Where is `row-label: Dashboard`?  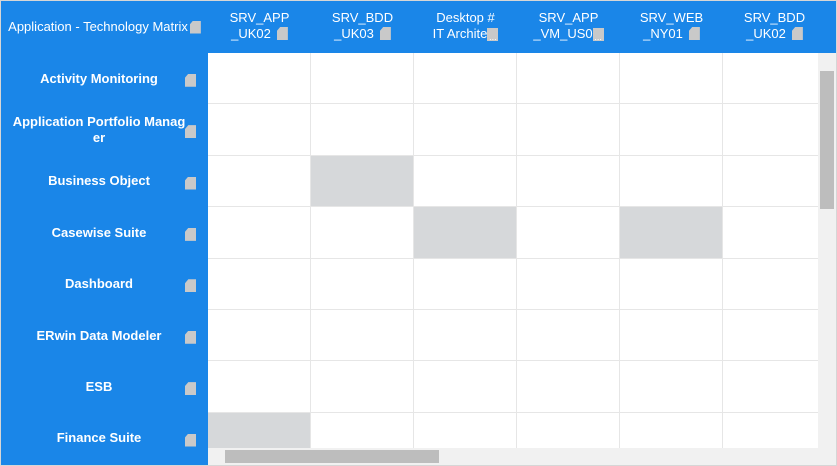
row-label: Dashboard is located at coordinates (99, 284).